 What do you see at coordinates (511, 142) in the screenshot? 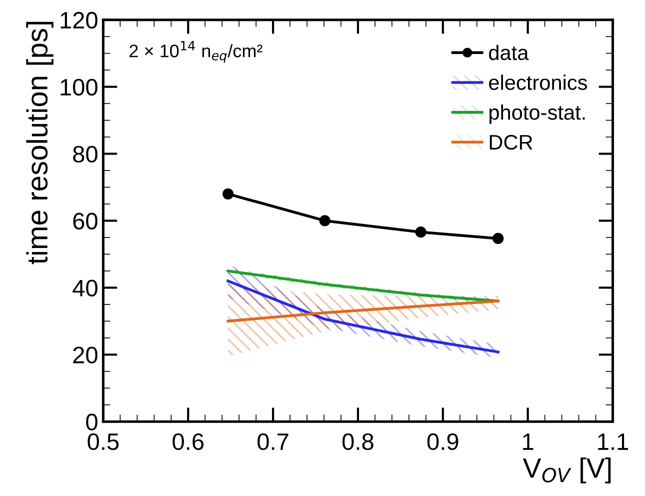
I see `legend-label: DCR` at bounding box center [511, 142].